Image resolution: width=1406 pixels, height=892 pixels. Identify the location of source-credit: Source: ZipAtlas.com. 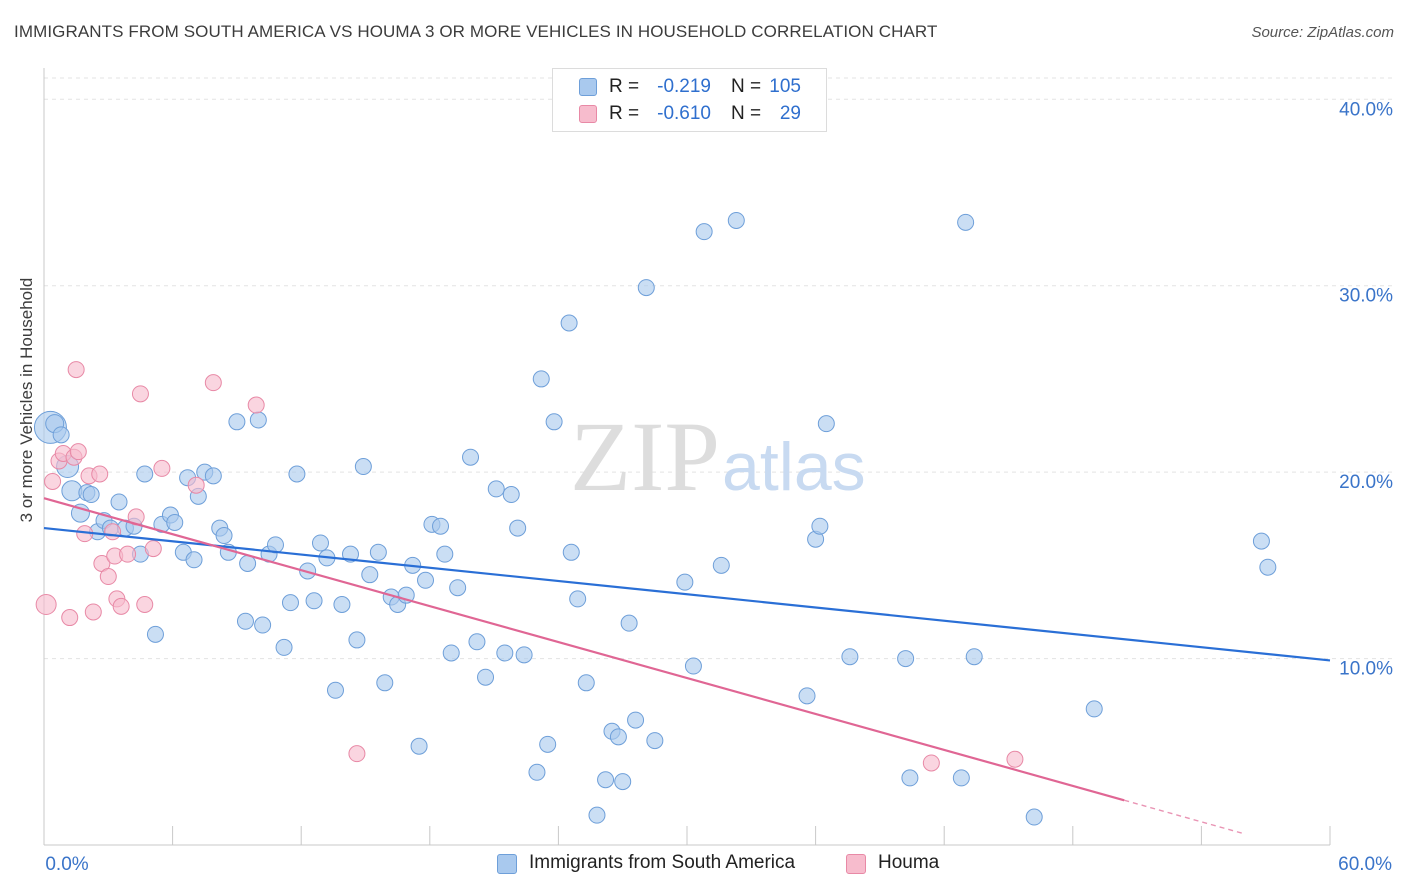
(1322, 32).